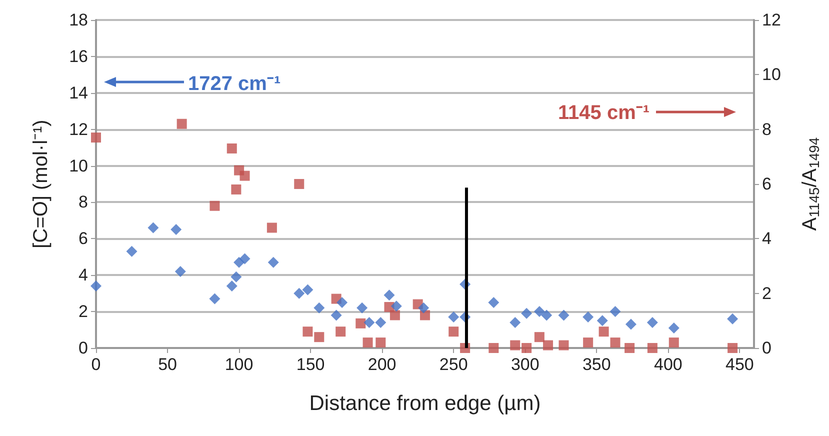 The image size is (829, 436). I want to click on x-tick-label: 400, so click(668, 364).